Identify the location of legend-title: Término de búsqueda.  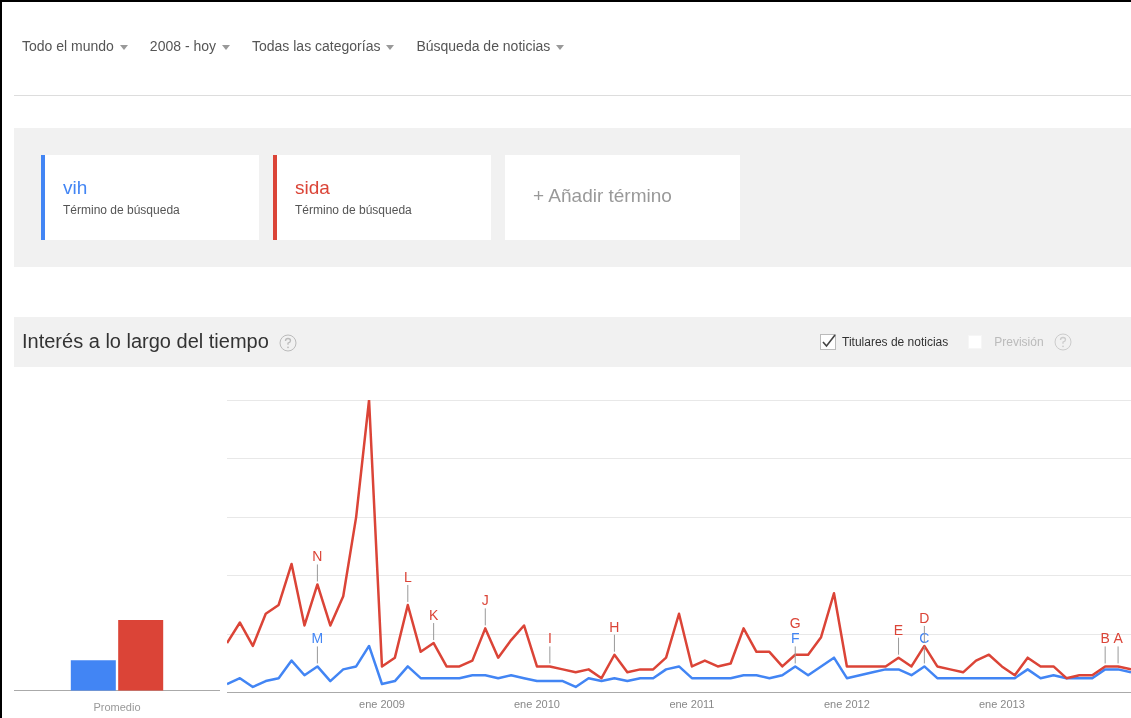
(354, 210).